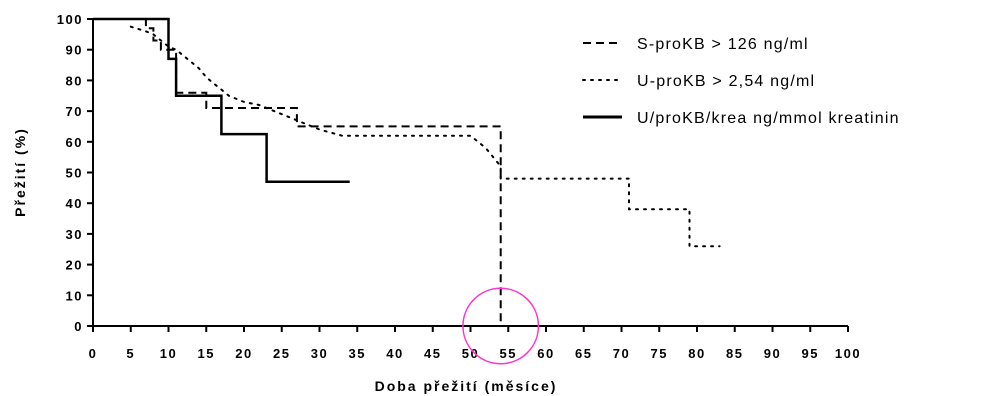  Describe the element at coordinates (74, 50) in the screenshot. I see `y-tick-label: 90` at that location.